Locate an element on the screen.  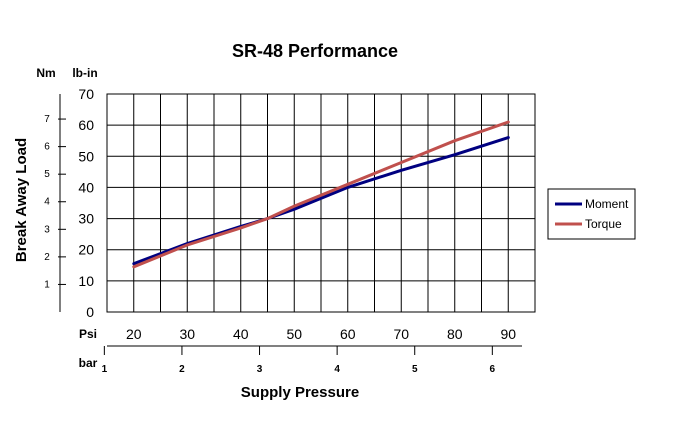
bar-tick-label: 1 is located at coordinates (105, 369).